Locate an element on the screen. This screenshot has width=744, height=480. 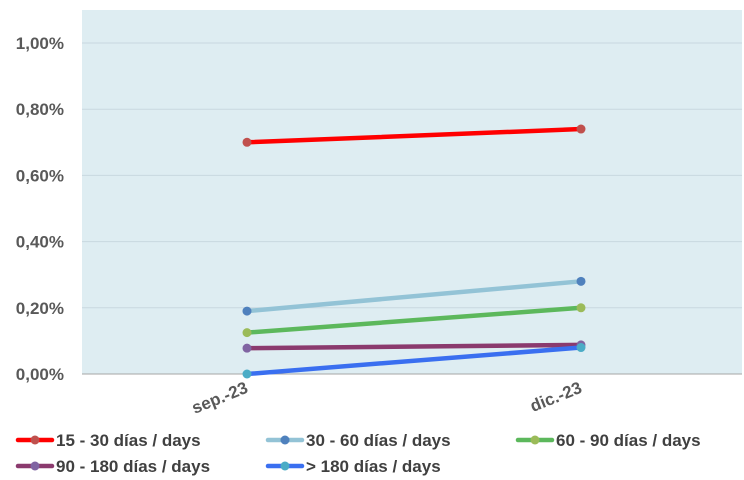
y-tick-label: 0,20% is located at coordinates (40, 308).